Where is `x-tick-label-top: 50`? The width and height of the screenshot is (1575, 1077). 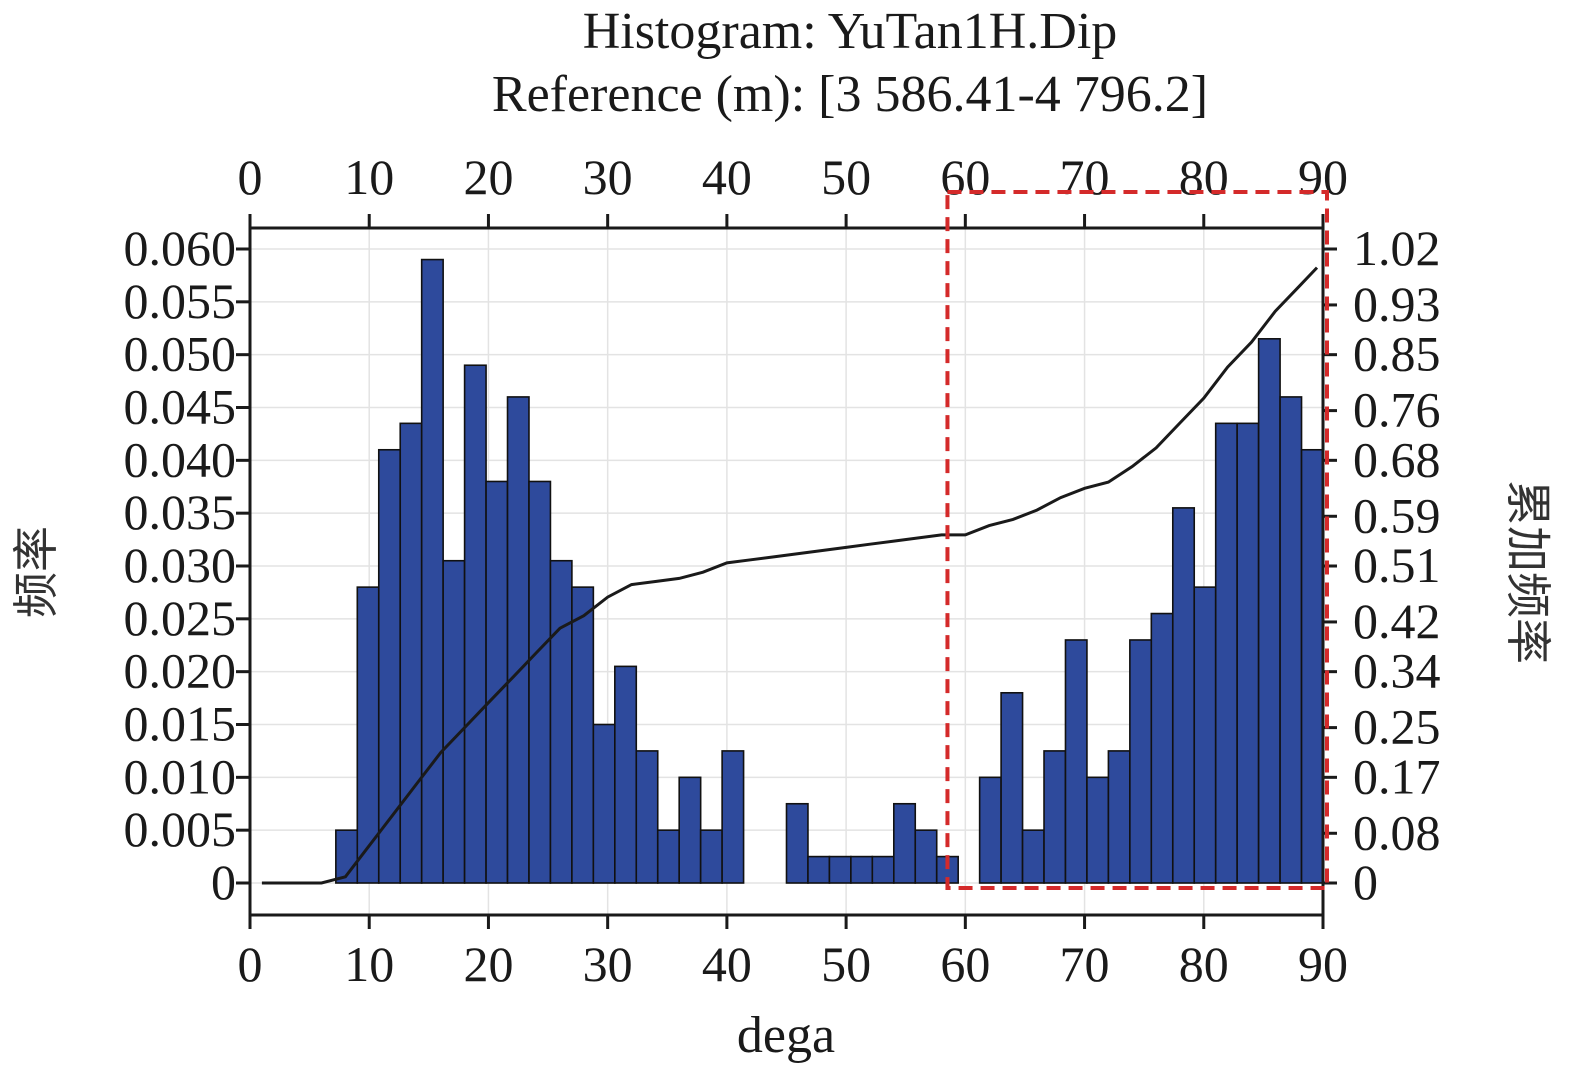 x-tick-label-top: 50 is located at coordinates (846, 177).